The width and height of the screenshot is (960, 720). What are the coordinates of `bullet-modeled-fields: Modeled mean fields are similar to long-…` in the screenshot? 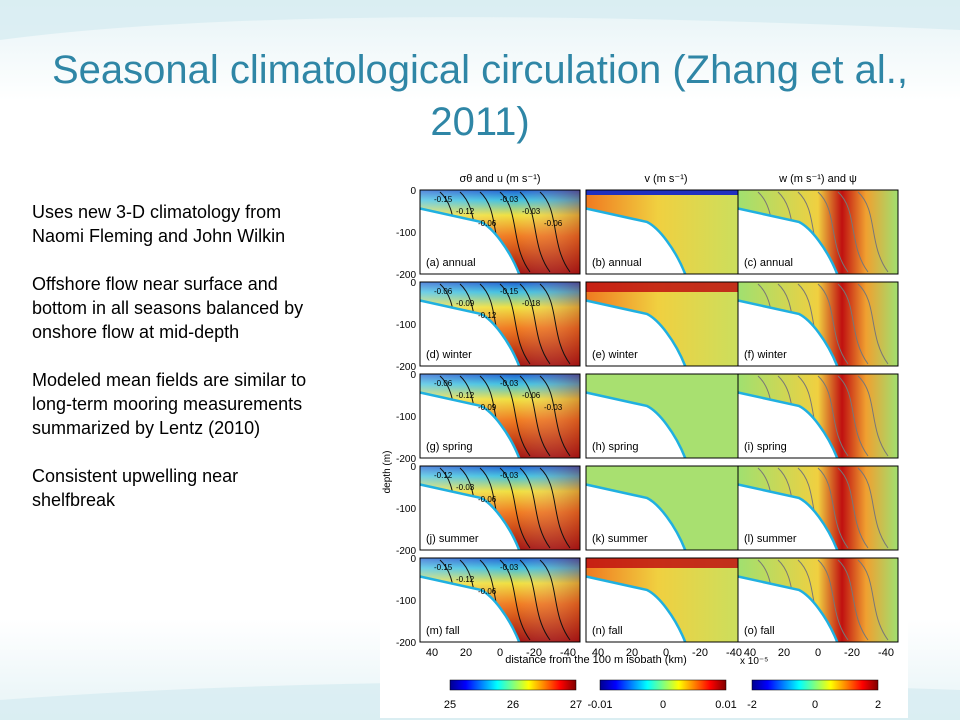 It's located at (169, 404).